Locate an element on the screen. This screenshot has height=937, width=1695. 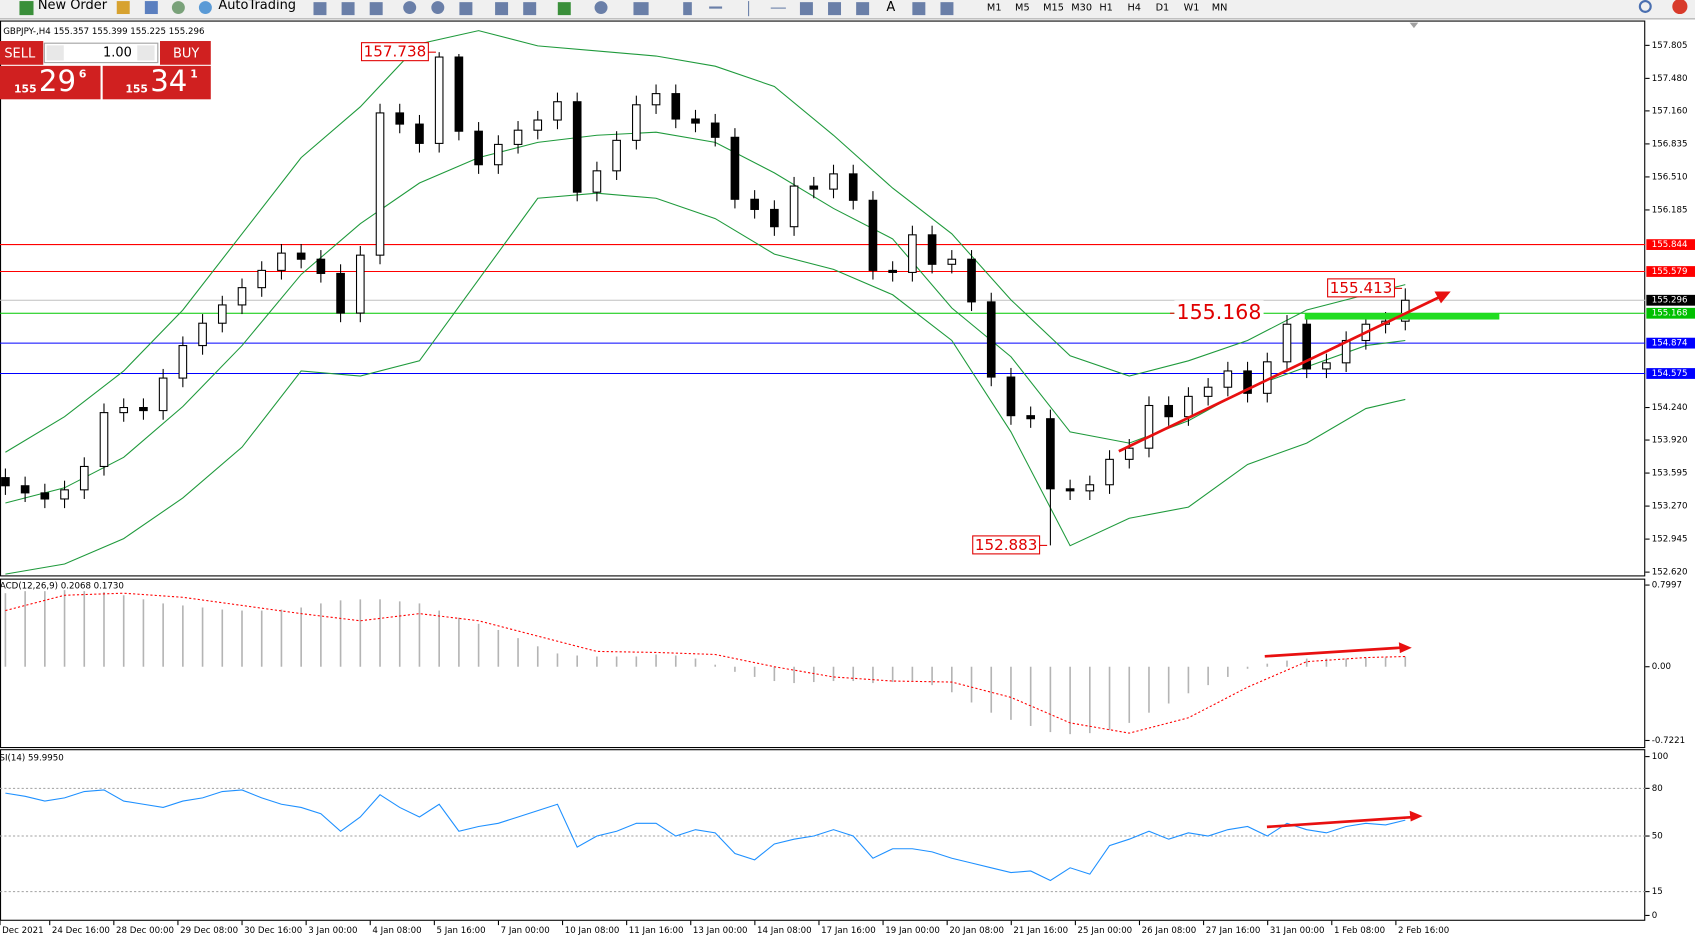
y-tick-label: 153.270 is located at coordinates (1670, 507).